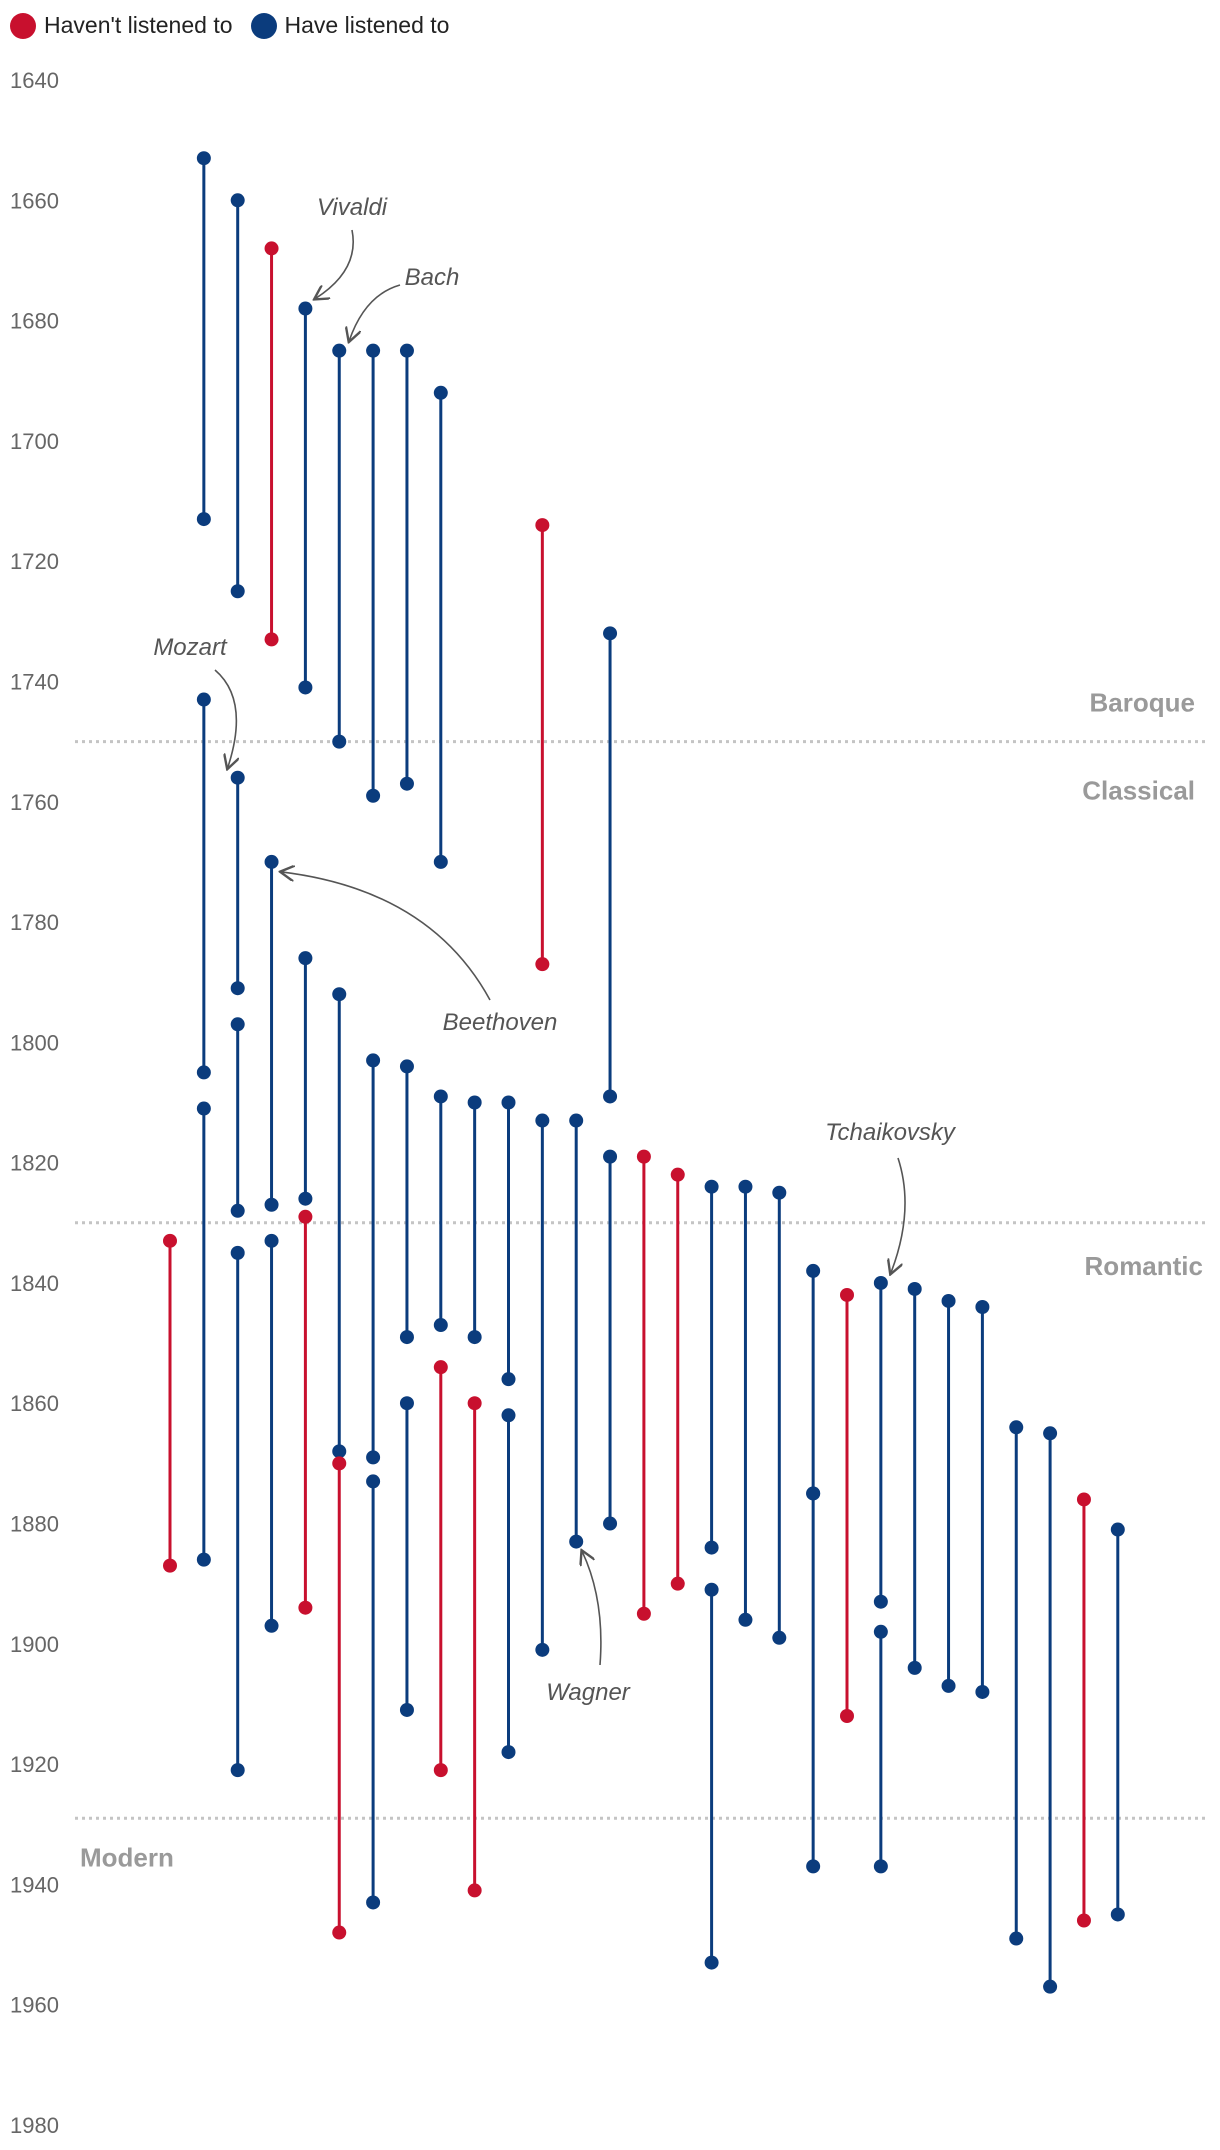 This screenshot has height=2150, width=1220. Describe the element at coordinates (352, 207) in the screenshot. I see `annotation-label: Vivaldi` at that location.